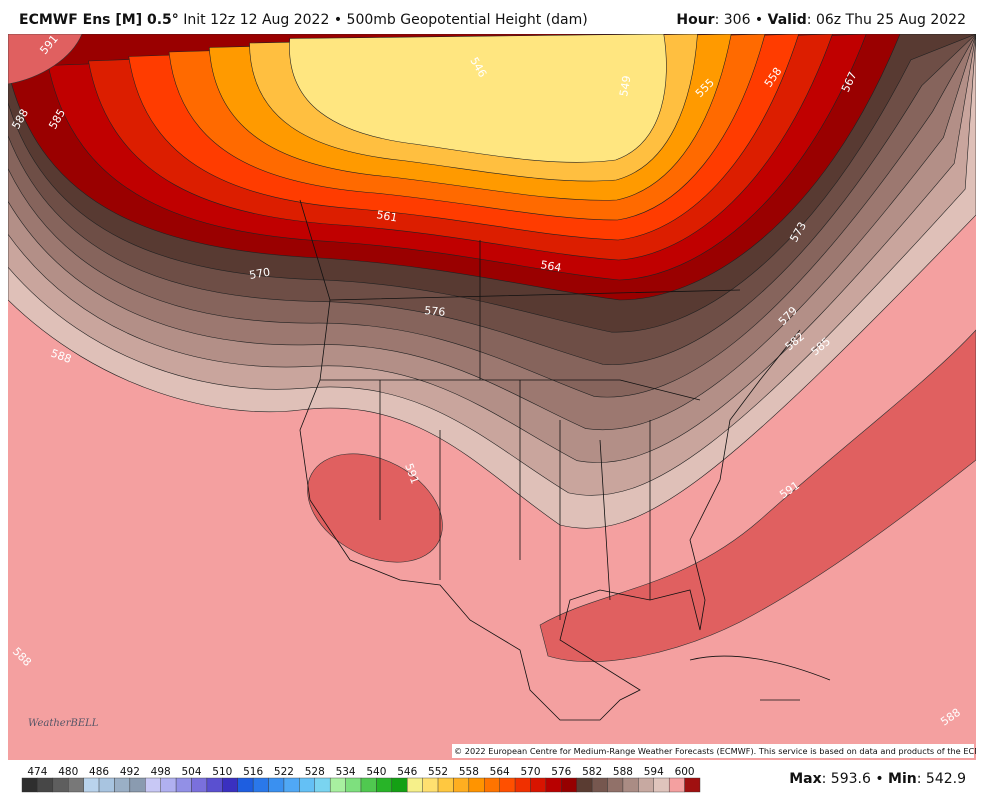  Describe the element at coordinates (469, 772) in the screenshot. I see `colorbar-label: 558` at that location.